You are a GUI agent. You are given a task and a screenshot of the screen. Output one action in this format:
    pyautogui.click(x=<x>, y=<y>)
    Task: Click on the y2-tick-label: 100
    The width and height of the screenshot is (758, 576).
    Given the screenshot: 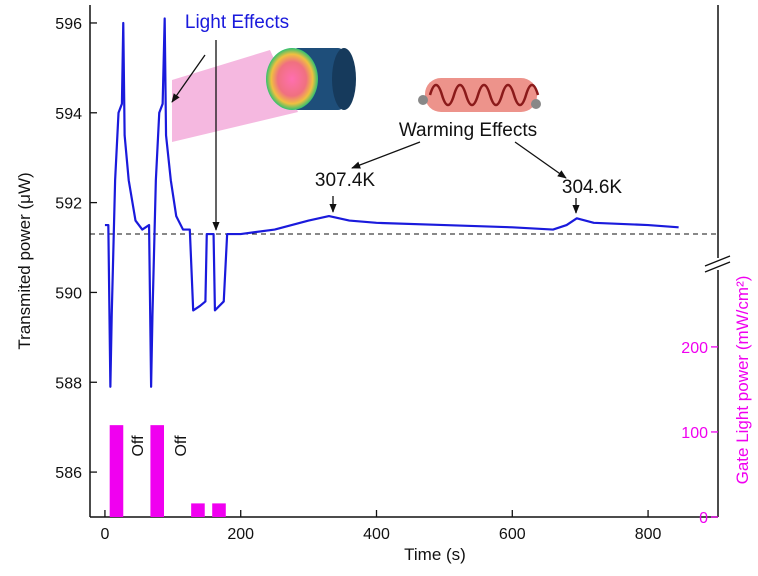 What is the action you would take?
    pyautogui.click(x=694, y=433)
    